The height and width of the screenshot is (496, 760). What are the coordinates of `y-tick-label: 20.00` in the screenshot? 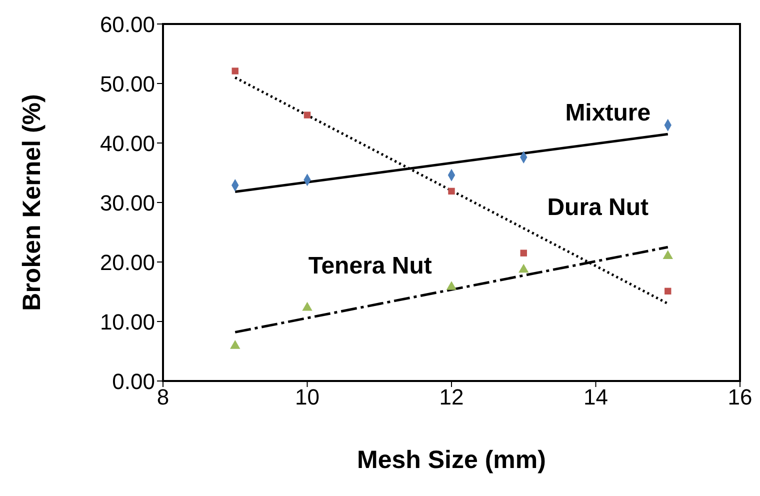 It's located at (127, 262).